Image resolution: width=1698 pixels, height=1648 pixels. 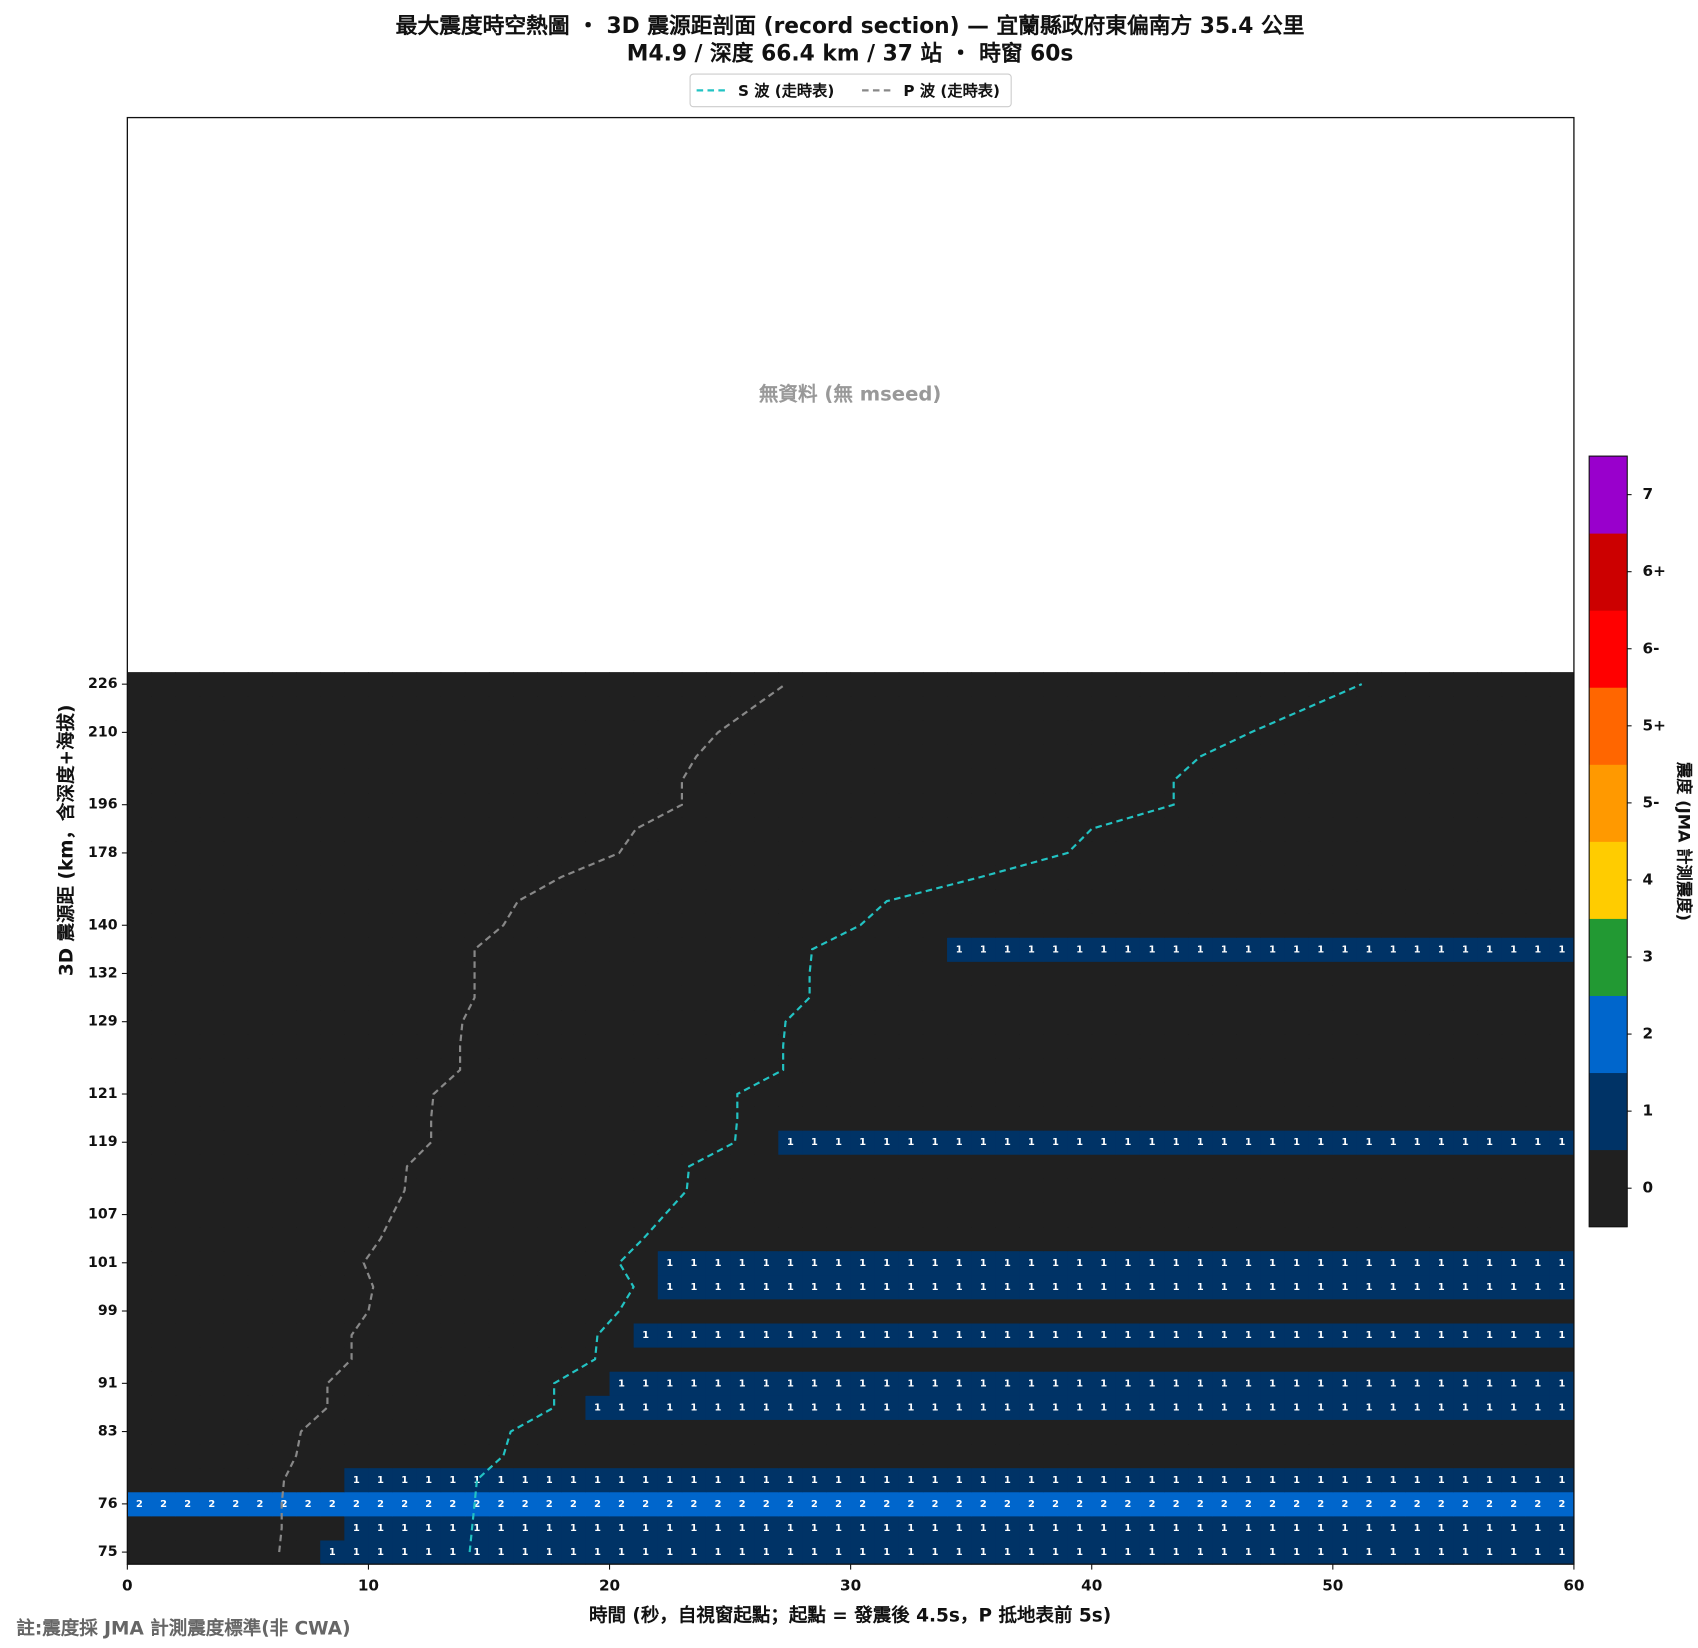 What do you see at coordinates (1647, 879) in the screenshot?
I see `colorbar-tick-label: 4` at bounding box center [1647, 879].